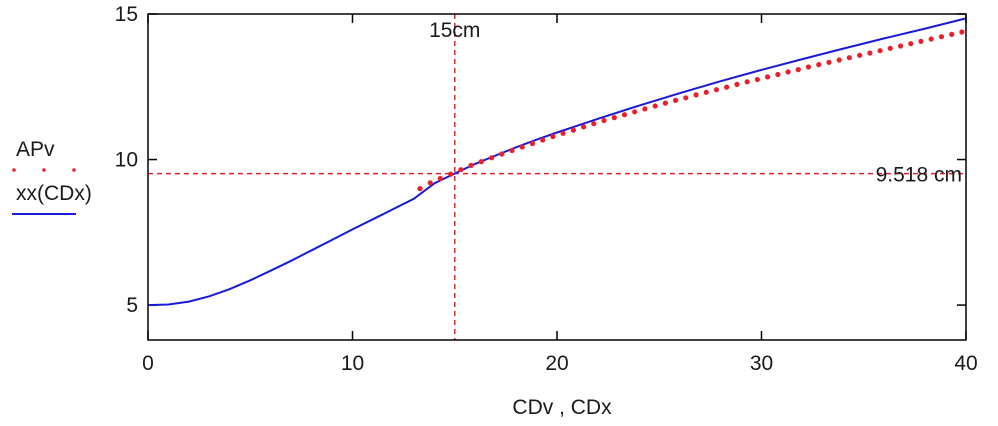 The width and height of the screenshot is (998, 426). Describe the element at coordinates (556, 363) in the screenshot. I see `x-tick-label: 20` at that location.